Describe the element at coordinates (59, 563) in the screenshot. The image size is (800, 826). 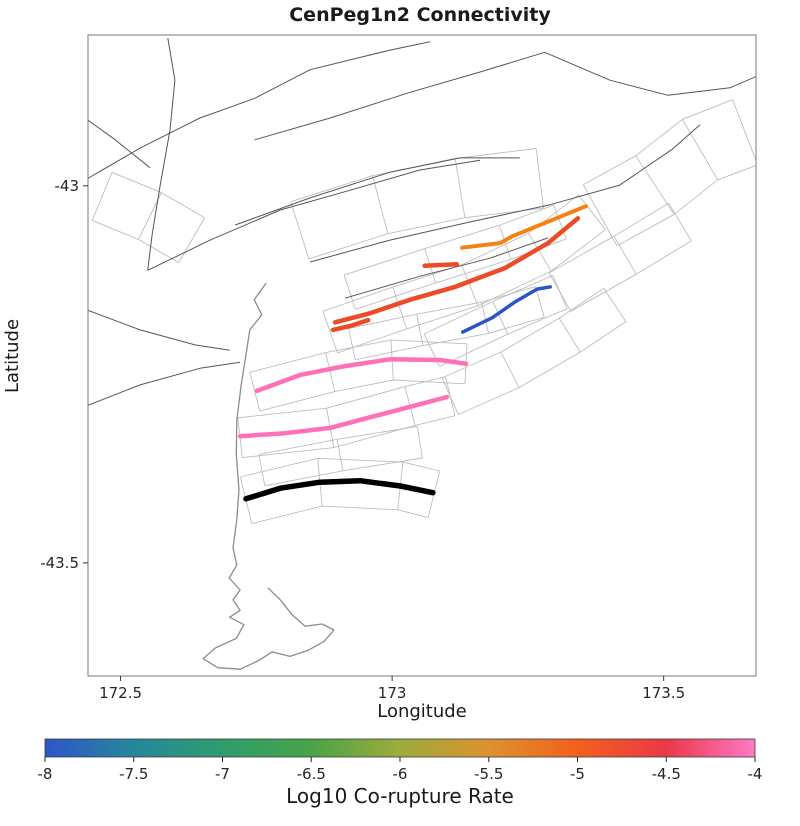
I see `y-tick-label: -43.5` at that location.